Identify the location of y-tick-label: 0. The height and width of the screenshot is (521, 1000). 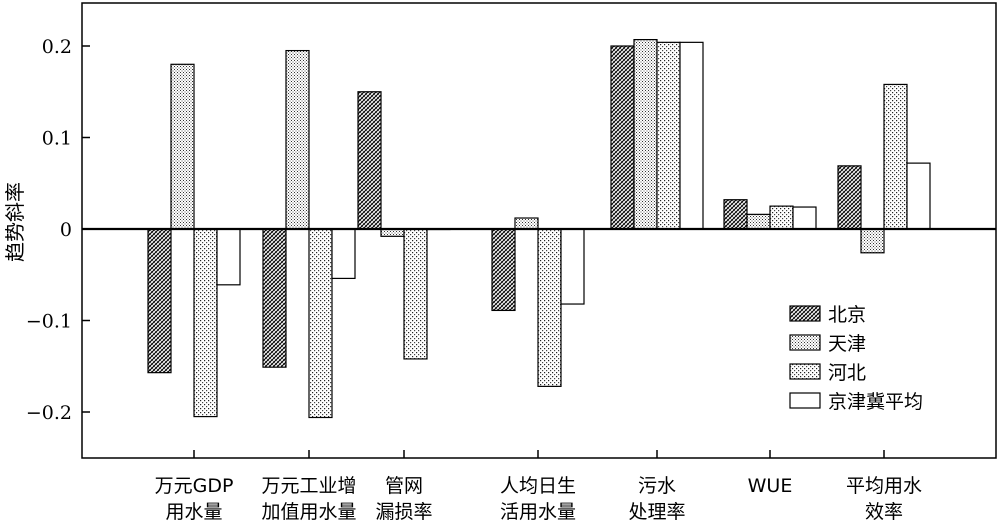
(66, 230).